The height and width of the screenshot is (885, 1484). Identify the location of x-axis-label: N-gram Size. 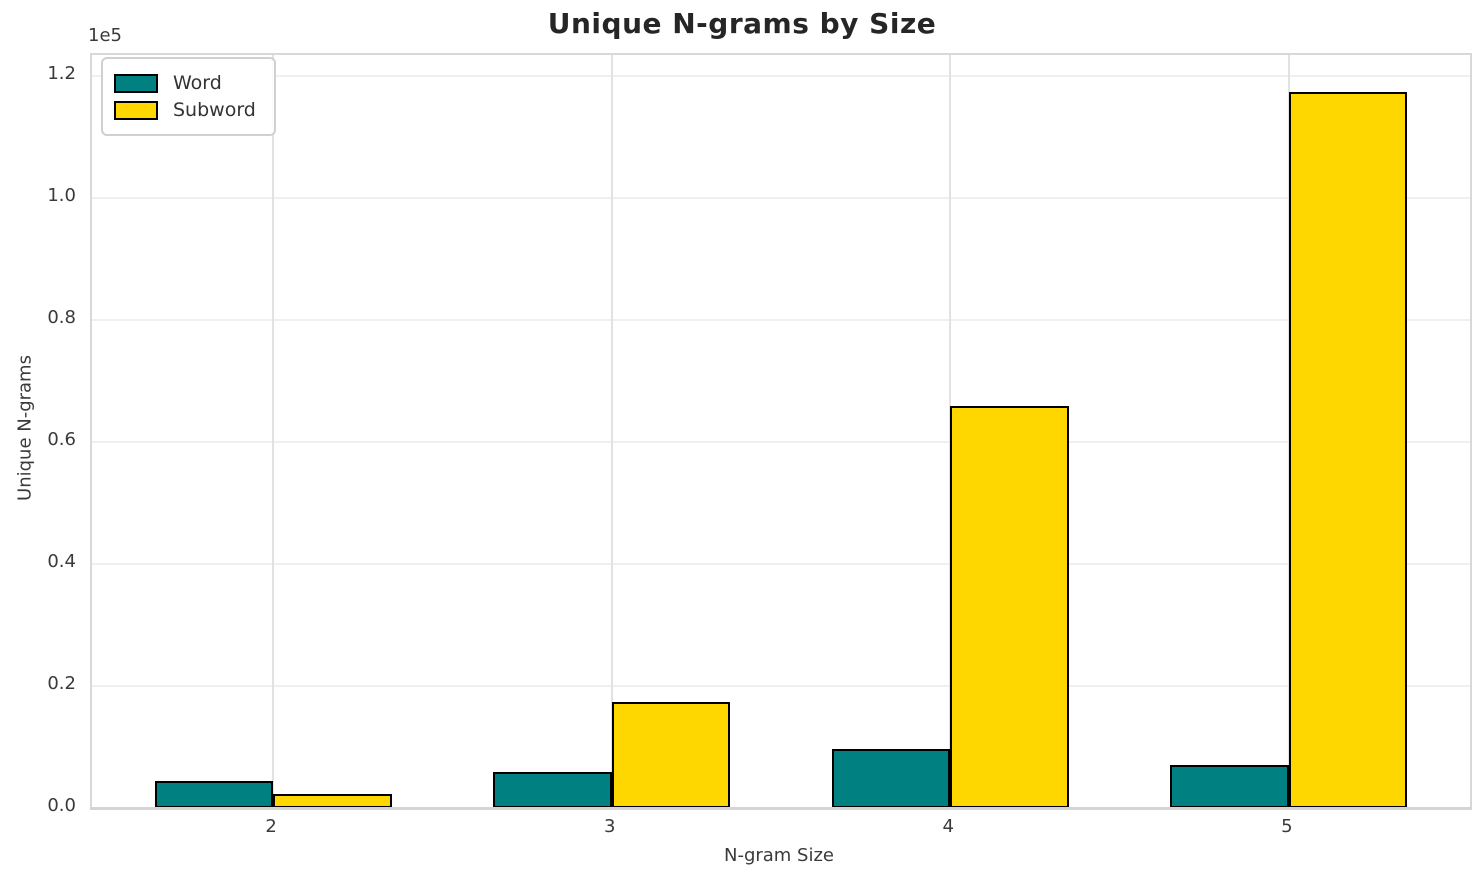
(779, 855).